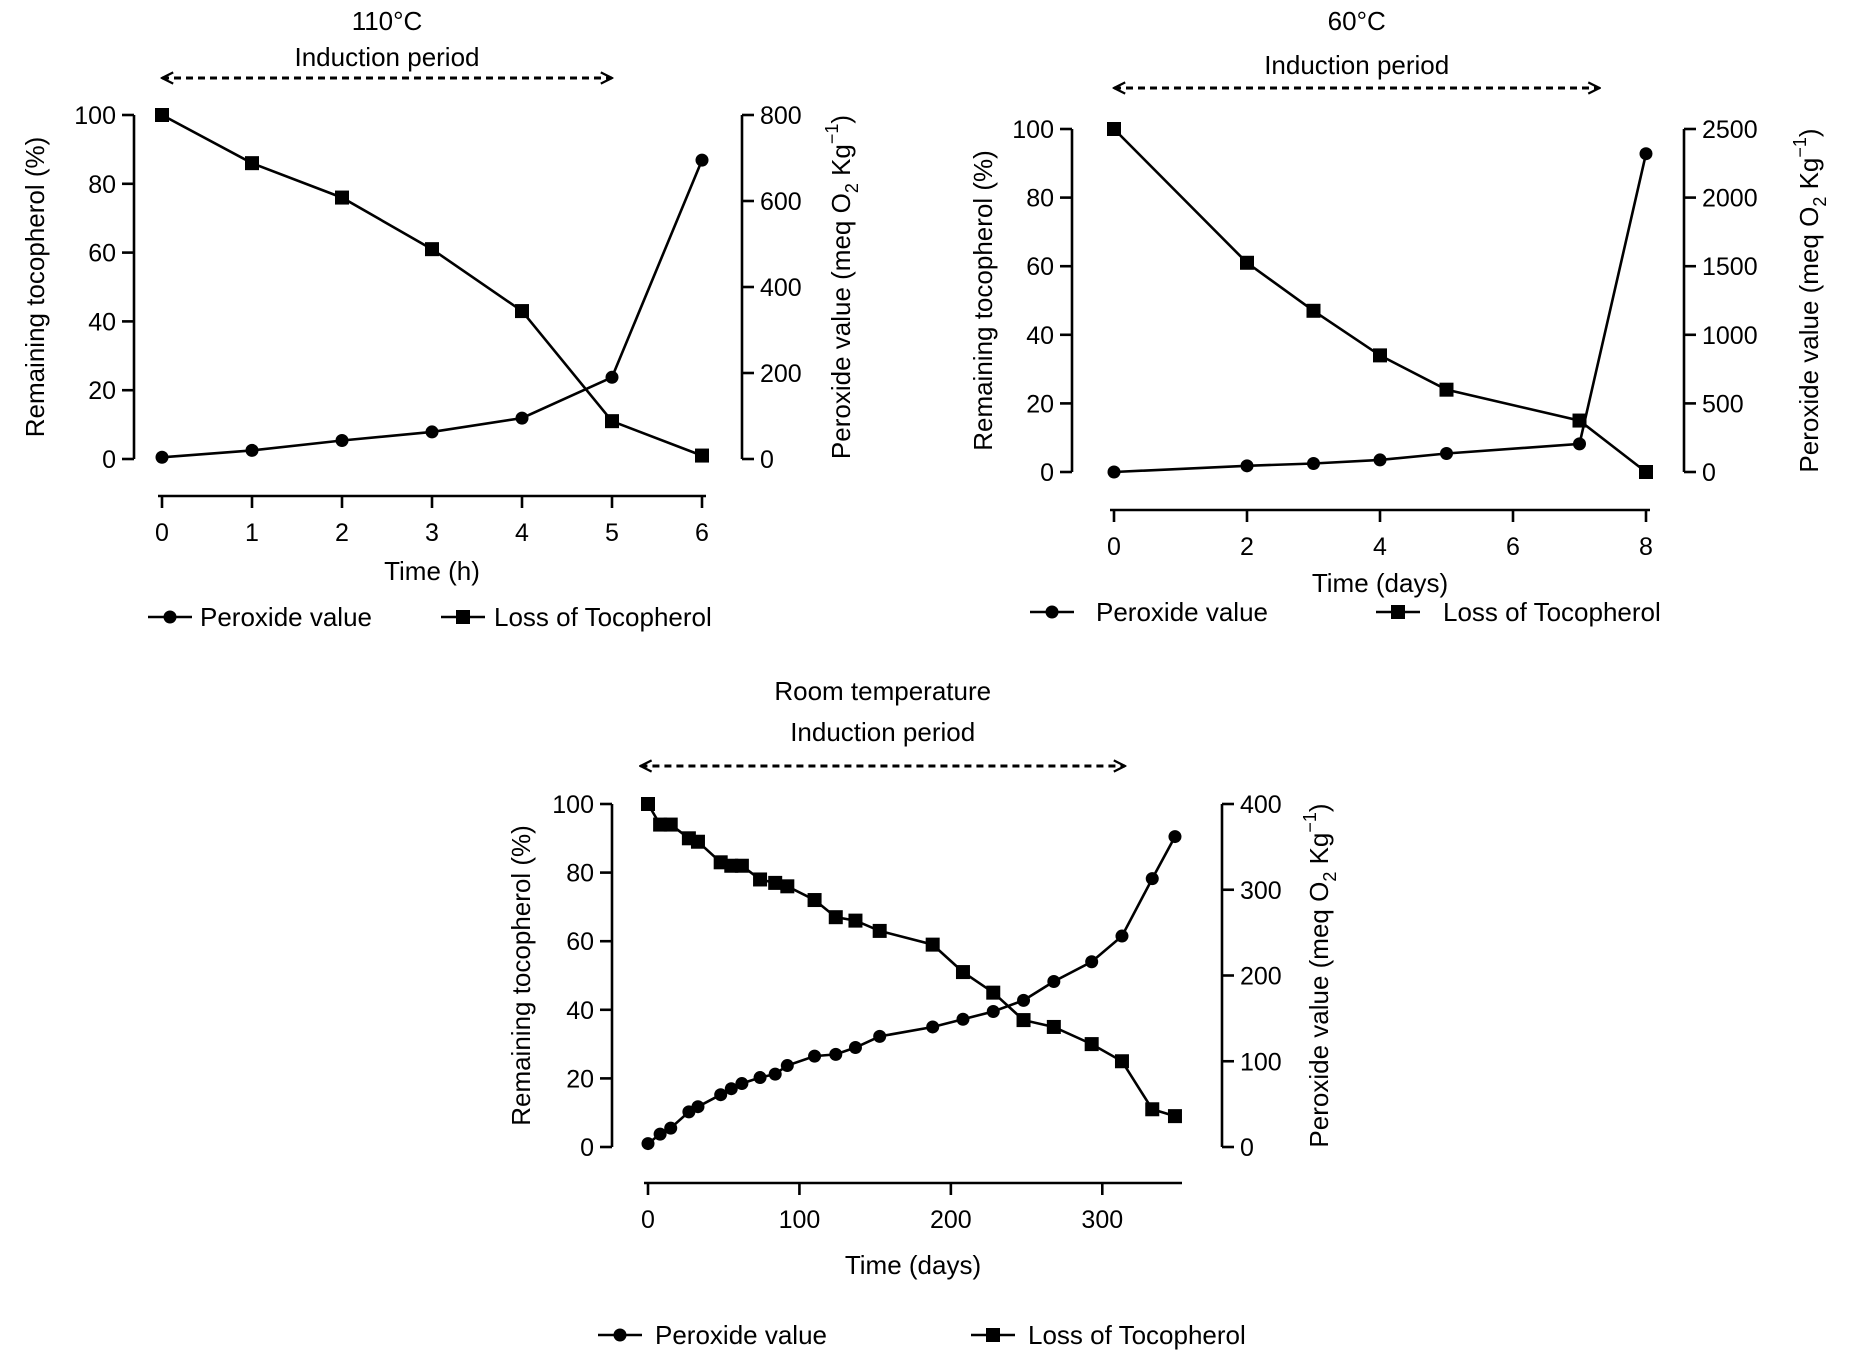 Image resolution: width=1849 pixels, height=1359 pixels. Describe the element at coordinates (781, 202) in the screenshot. I see `right-y-tick-label: 600` at that location.